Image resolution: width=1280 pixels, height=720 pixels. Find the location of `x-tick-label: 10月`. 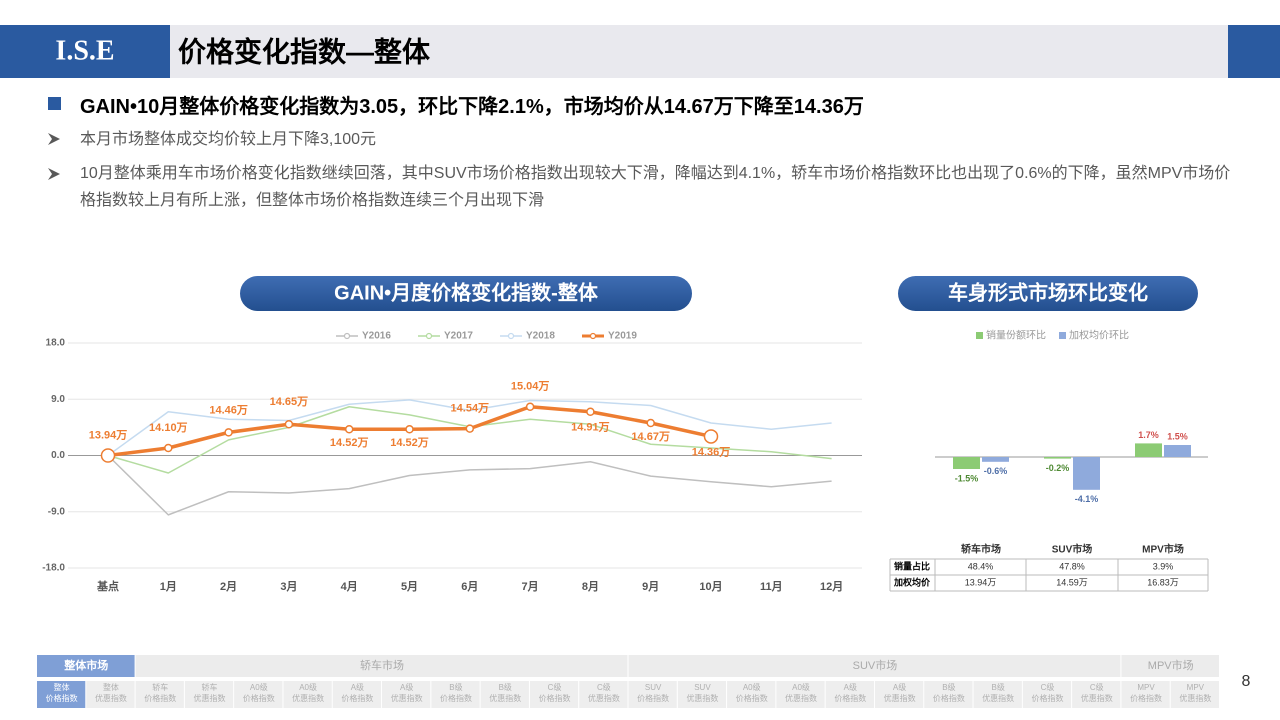

x-tick-label: 10月 is located at coordinates (710, 586).